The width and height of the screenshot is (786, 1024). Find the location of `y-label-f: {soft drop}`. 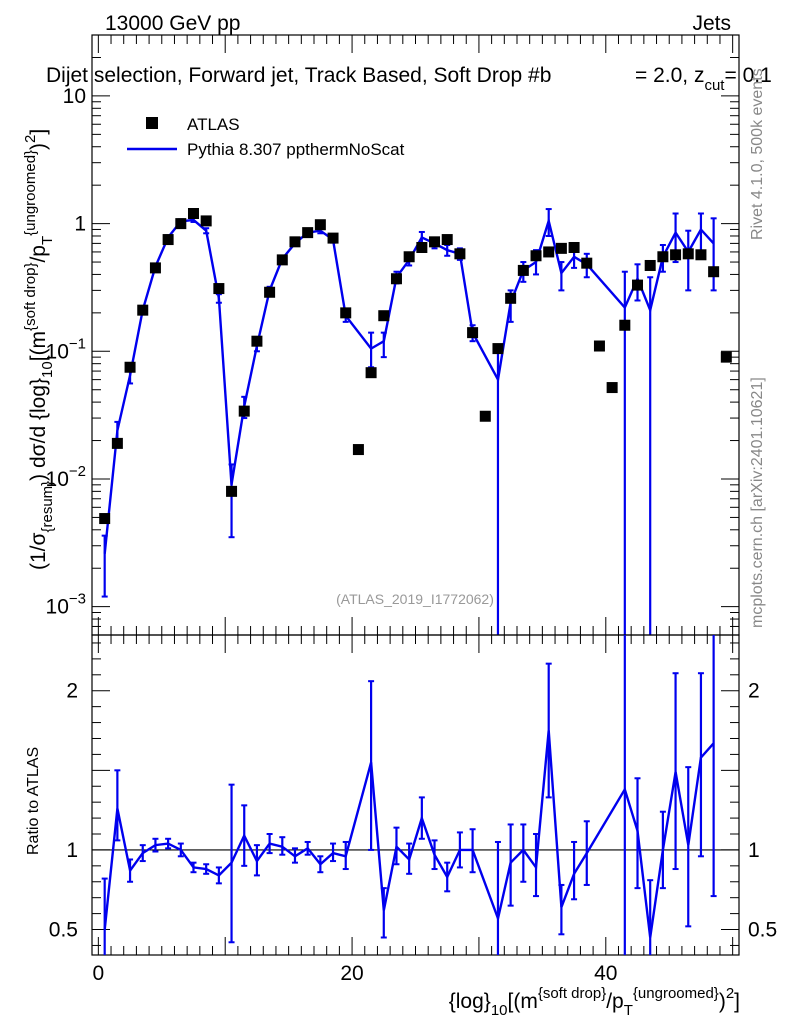

y-label-f: {soft drop} is located at coordinates (30, 297).